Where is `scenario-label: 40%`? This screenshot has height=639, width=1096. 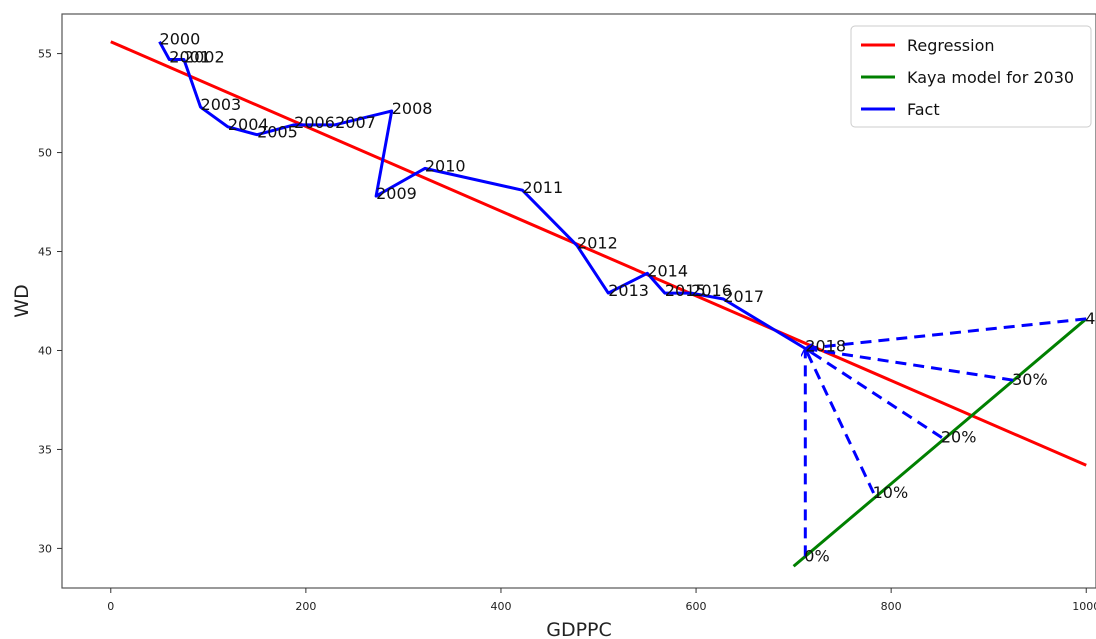 scenario-label: 40% is located at coordinates (1090, 318).